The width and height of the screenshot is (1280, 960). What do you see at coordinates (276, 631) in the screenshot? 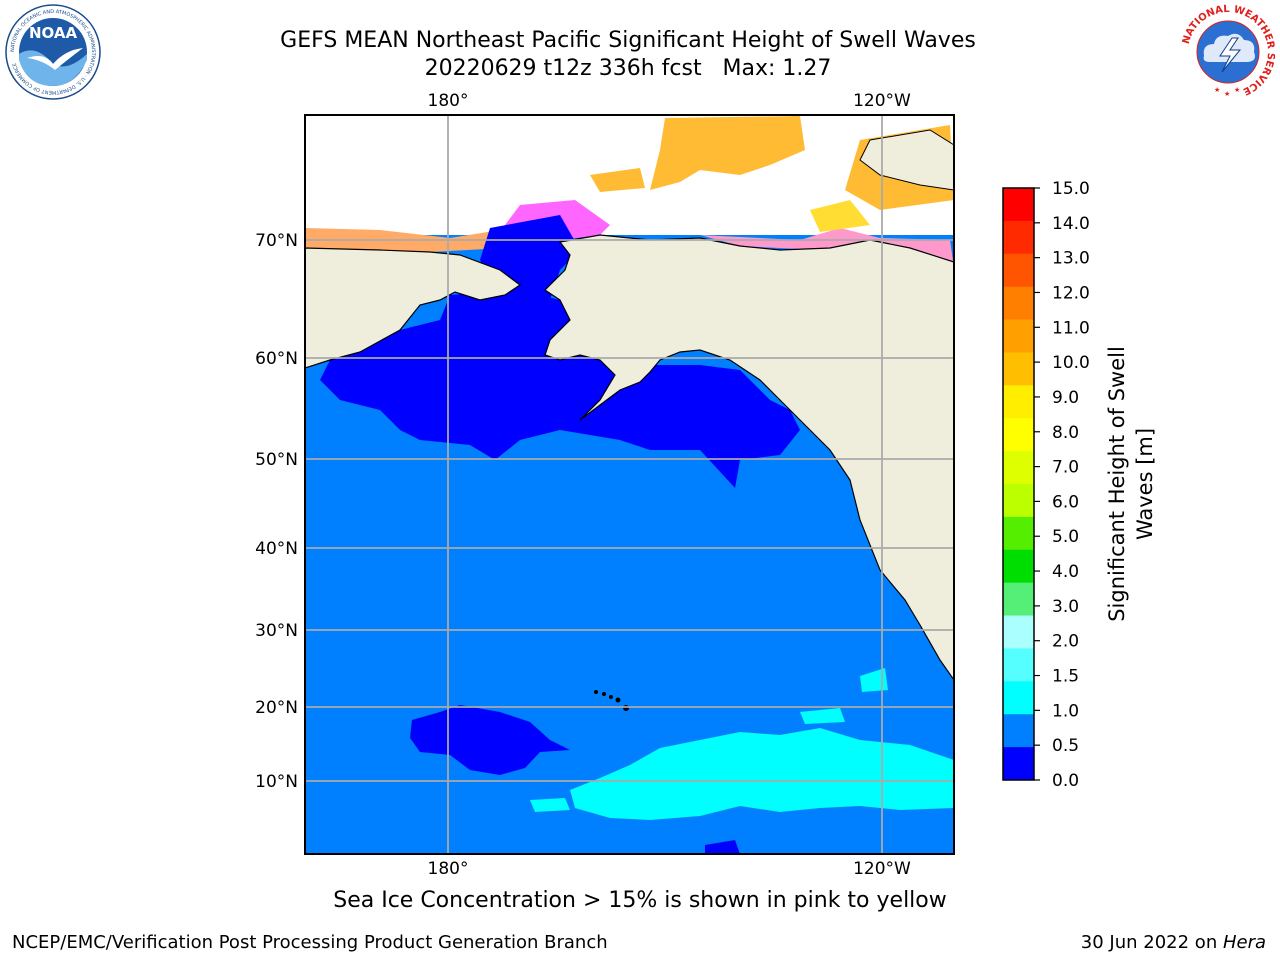
I see `lat-label-30n: 30°N` at bounding box center [276, 631].